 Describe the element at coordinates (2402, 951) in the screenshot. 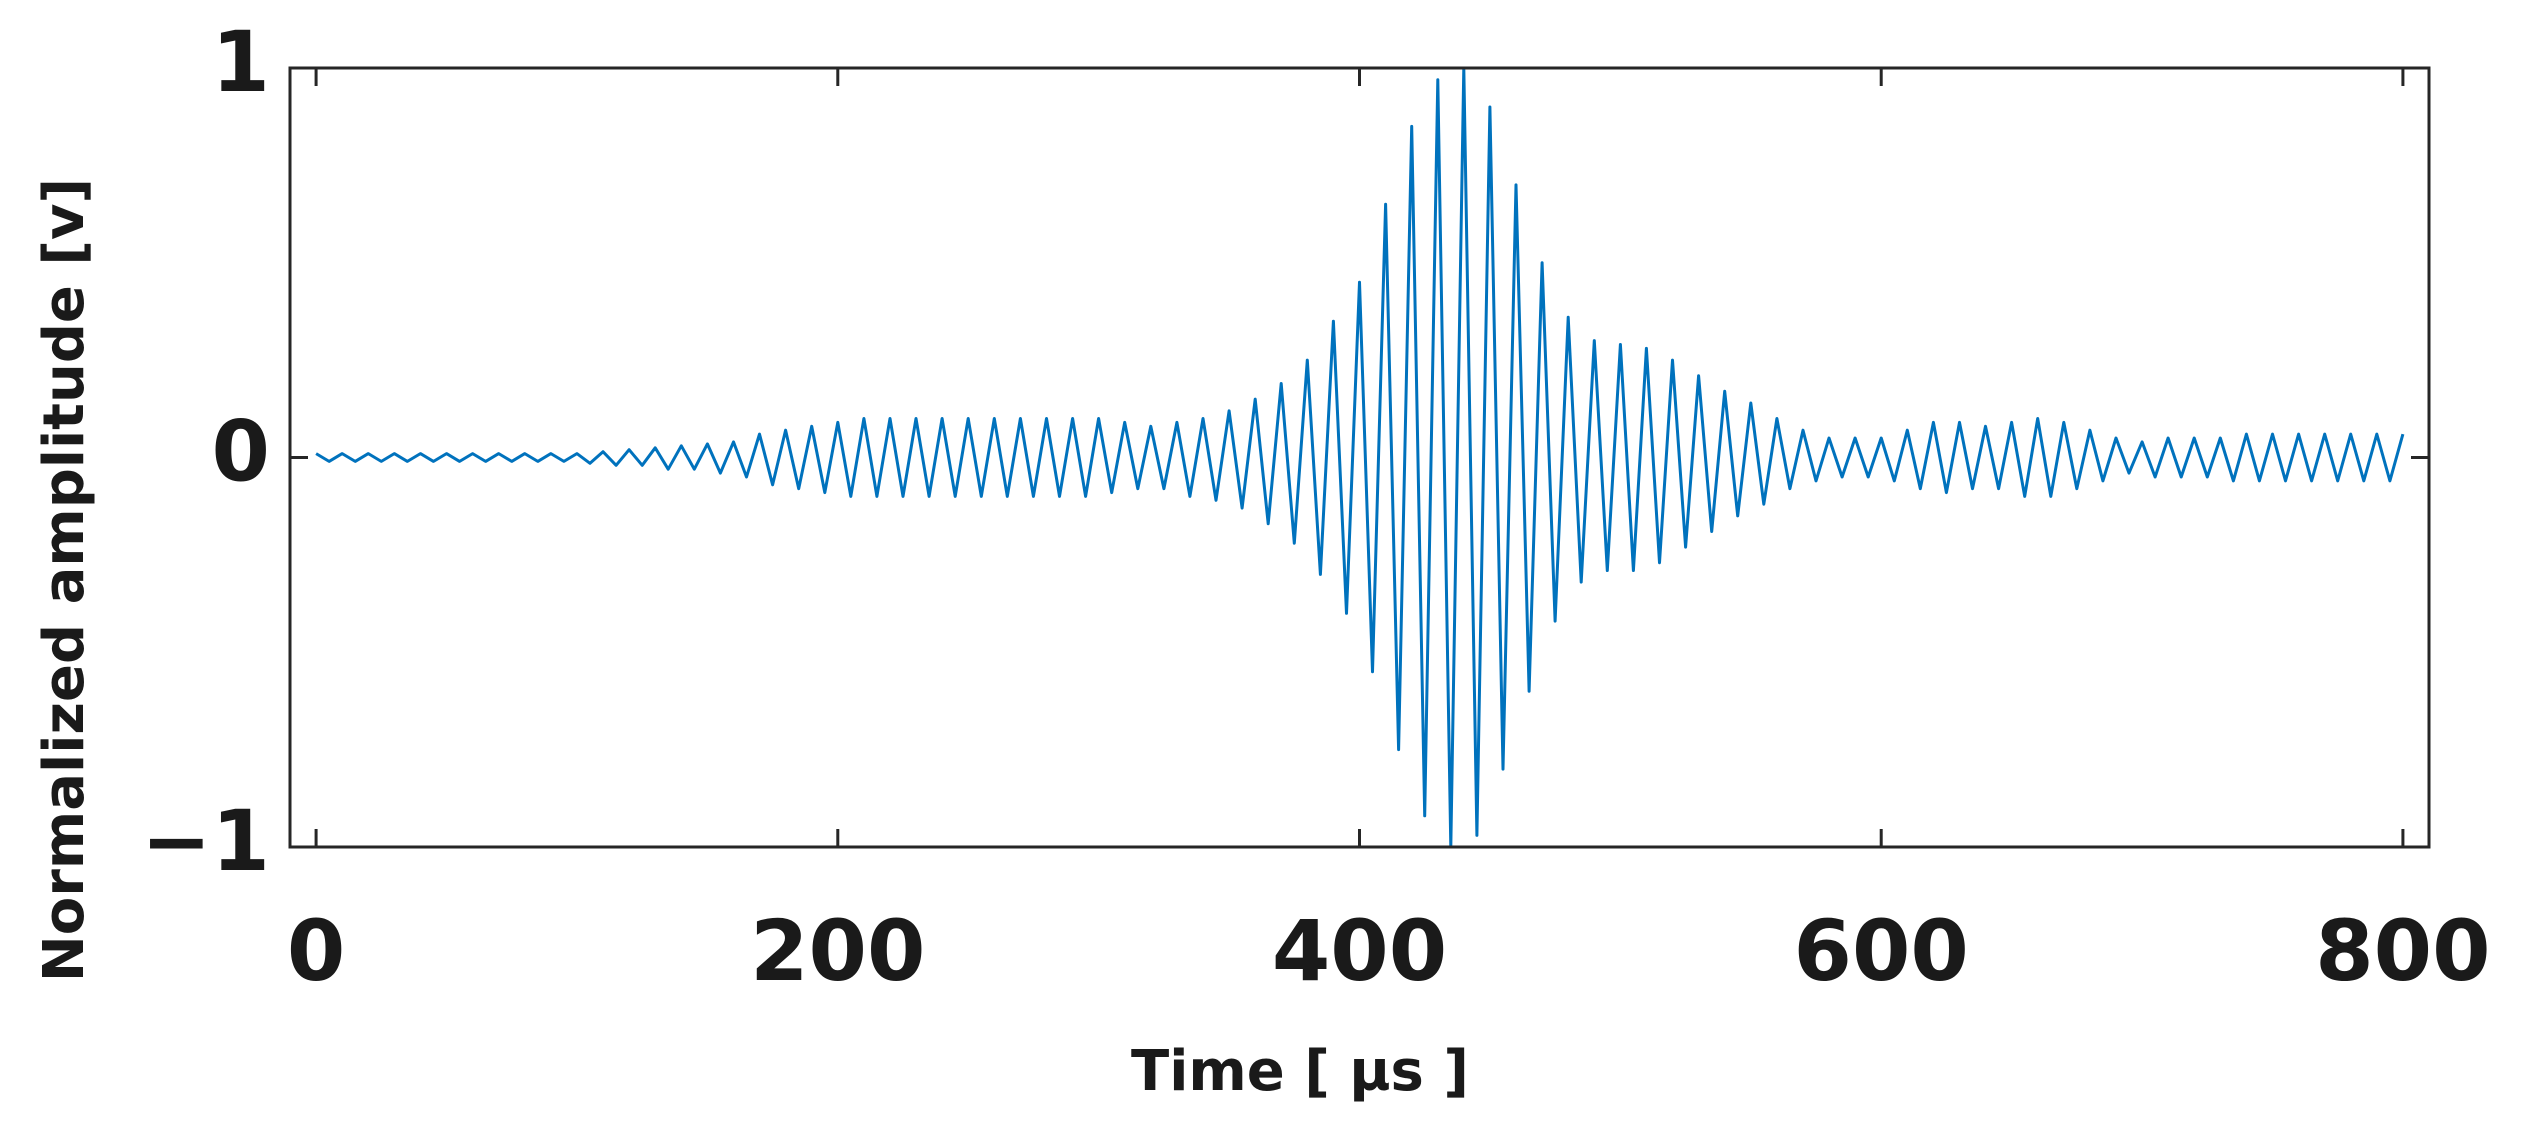

I see `x-tick-label: 800` at that location.